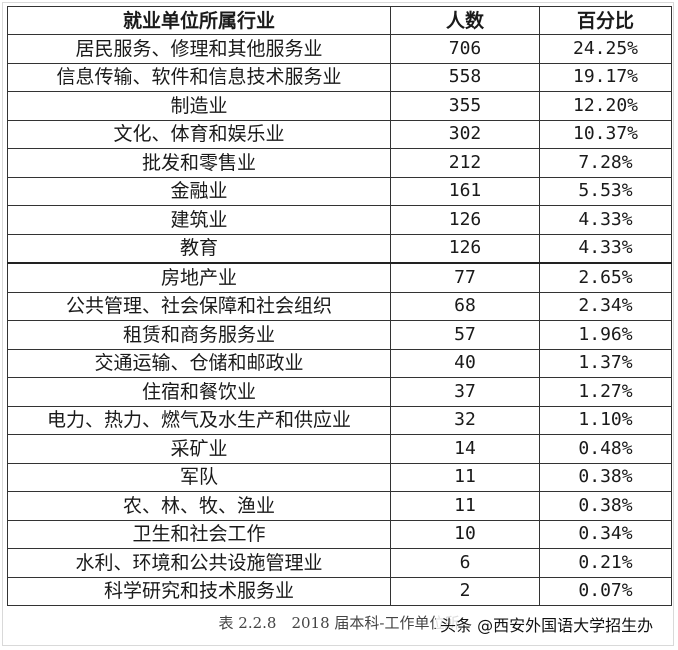 This screenshot has width=678, height=650. What do you see at coordinates (465, 563) in the screenshot?
I see `count-cell: 6` at bounding box center [465, 563].